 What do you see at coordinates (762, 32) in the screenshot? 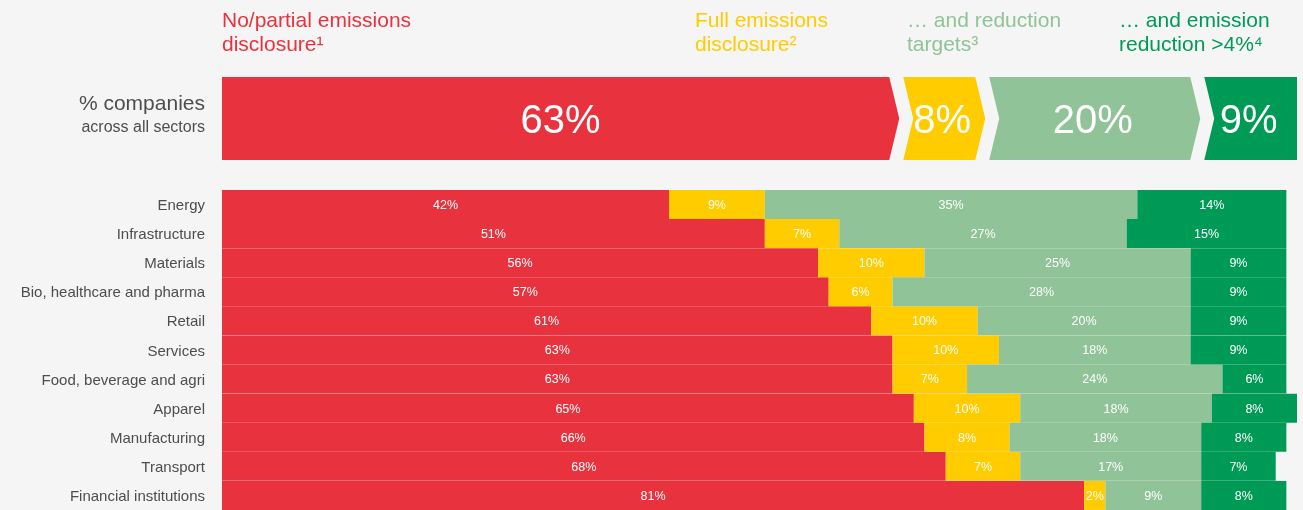
I see `text: Full emissions disclosure²` at bounding box center [762, 32].